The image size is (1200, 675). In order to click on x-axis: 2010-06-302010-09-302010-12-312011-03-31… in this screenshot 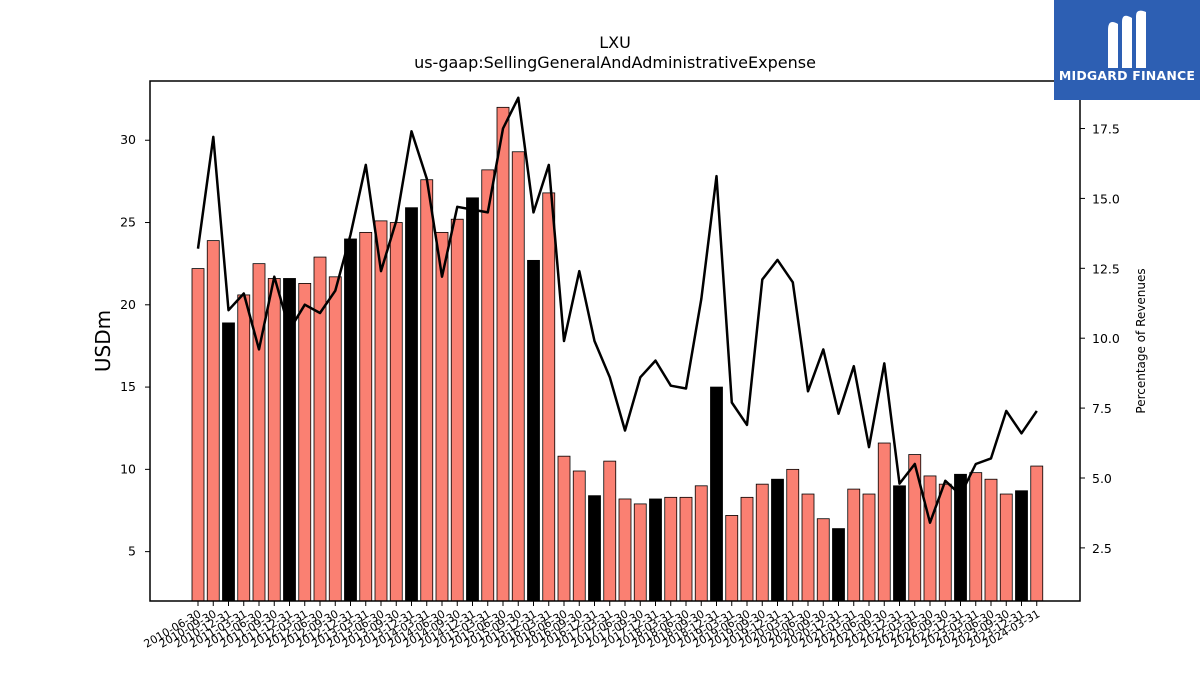, I will do `click(592, 626)`.